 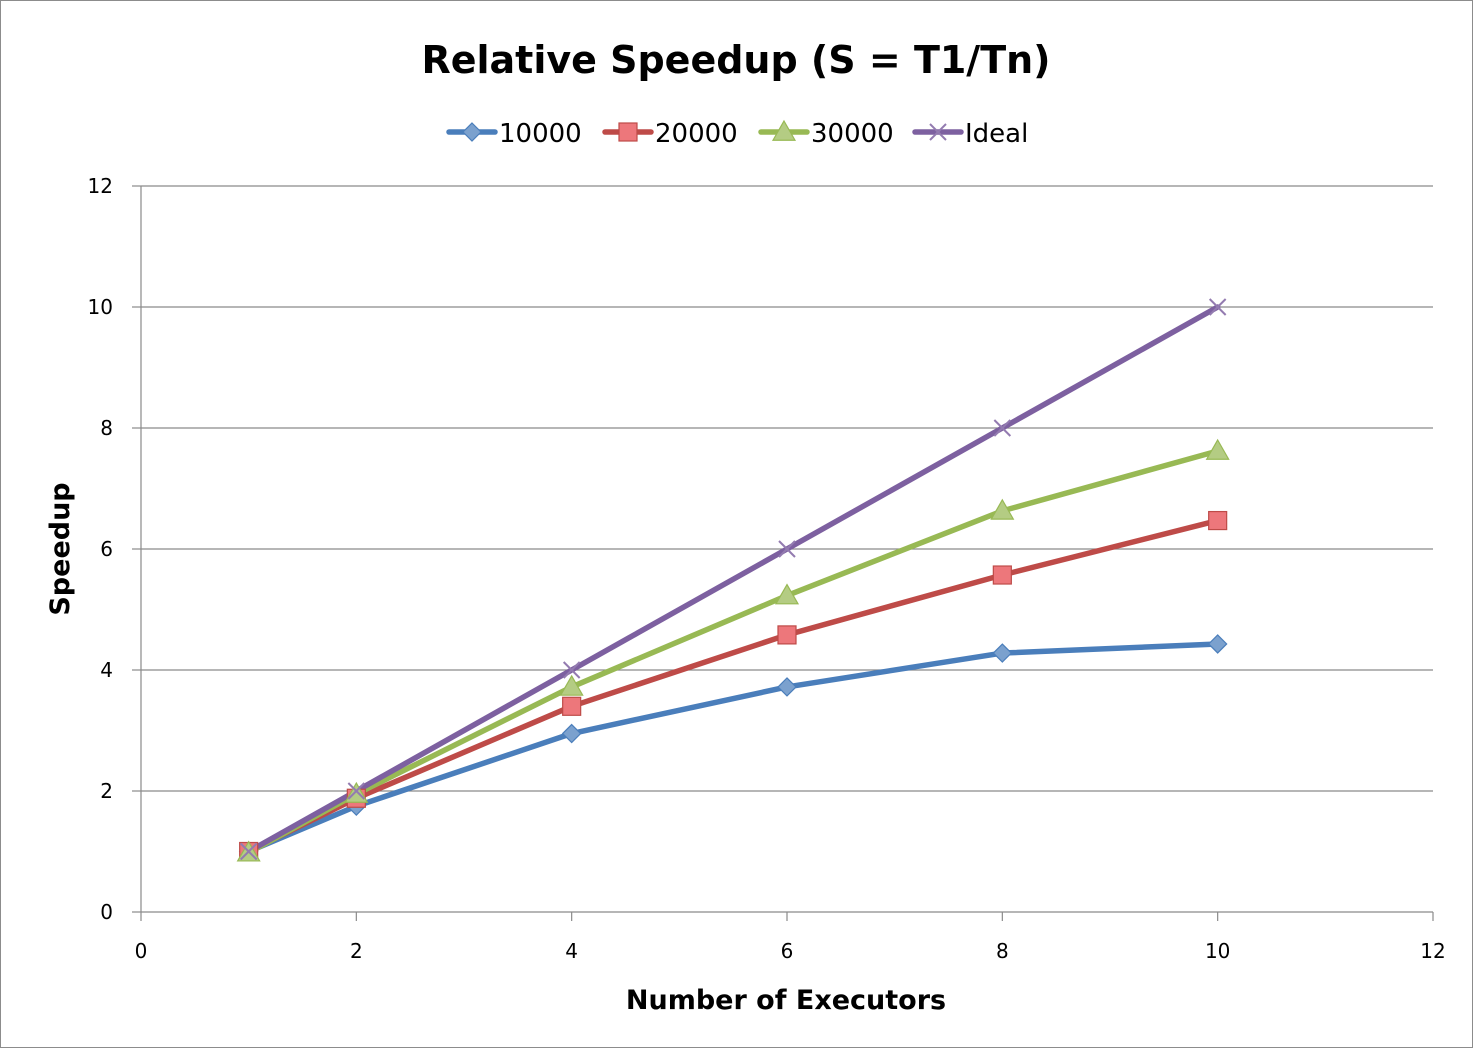 What do you see at coordinates (106, 912) in the screenshot?
I see `y-tick-label: 0` at bounding box center [106, 912].